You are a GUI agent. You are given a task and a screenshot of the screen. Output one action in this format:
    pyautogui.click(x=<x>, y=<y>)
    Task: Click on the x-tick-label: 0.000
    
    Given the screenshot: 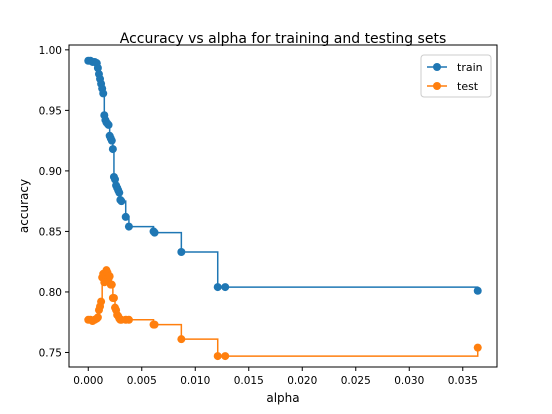 What is the action you would take?
    pyautogui.click(x=88, y=381)
    